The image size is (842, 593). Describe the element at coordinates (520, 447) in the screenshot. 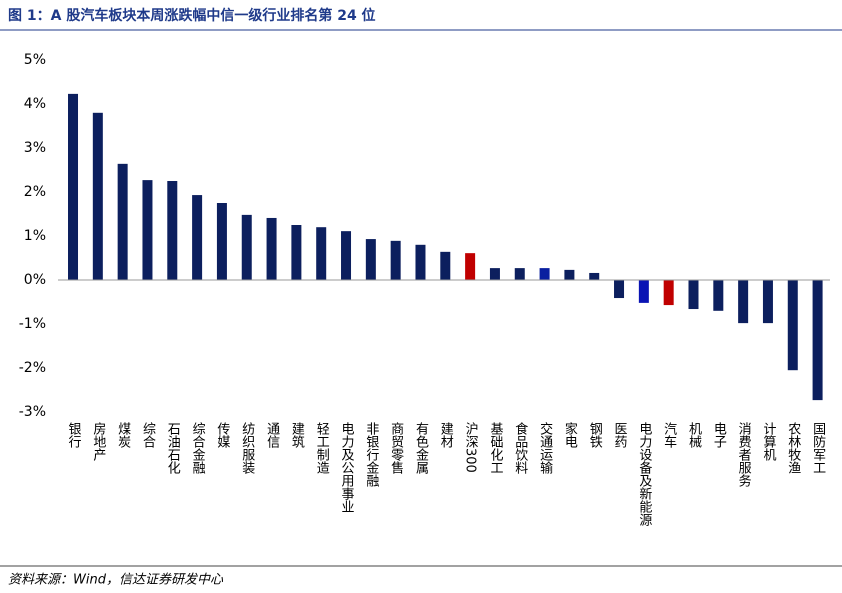

I see `x-tick-label: 食品饮料` at that location.